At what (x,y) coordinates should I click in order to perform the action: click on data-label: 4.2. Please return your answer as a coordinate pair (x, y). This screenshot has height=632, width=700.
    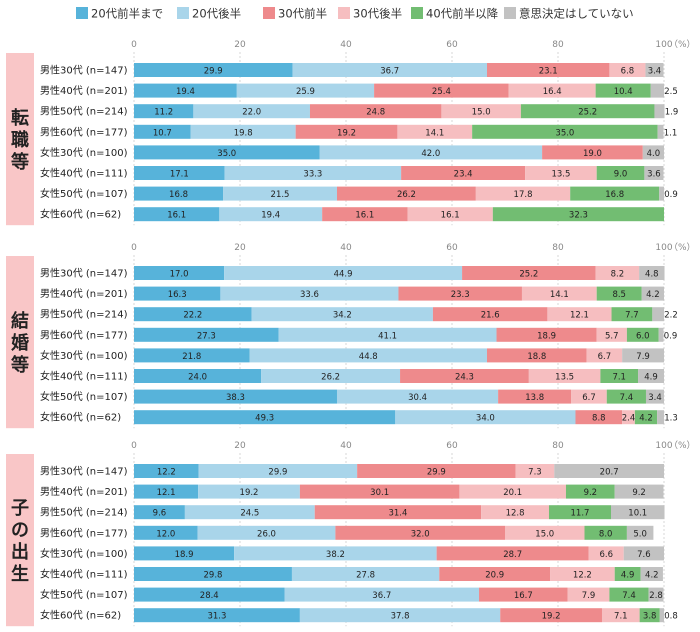
    Looking at the image, I should click on (646, 419).